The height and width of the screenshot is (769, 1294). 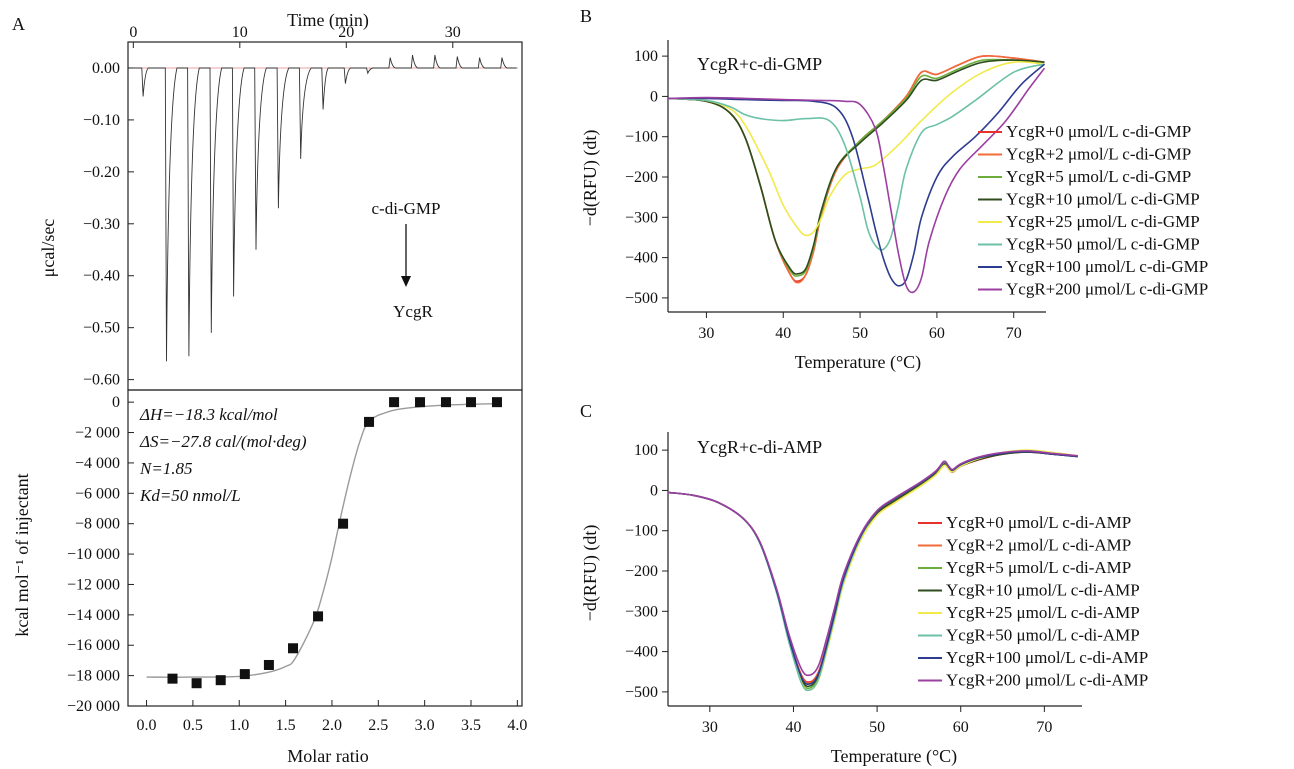 What do you see at coordinates (48, 248) in the screenshot?
I see `axis-label-ucal-sec: μcal/sec` at bounding box center [48, 248].